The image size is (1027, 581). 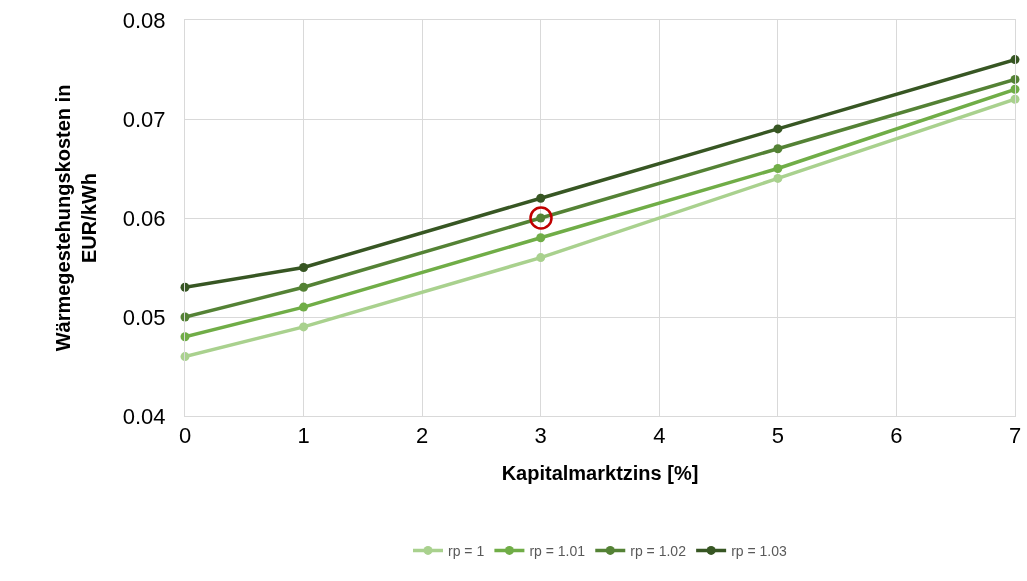 I want to click on y-tick-label: 0.07, so click(x=144, y=119).